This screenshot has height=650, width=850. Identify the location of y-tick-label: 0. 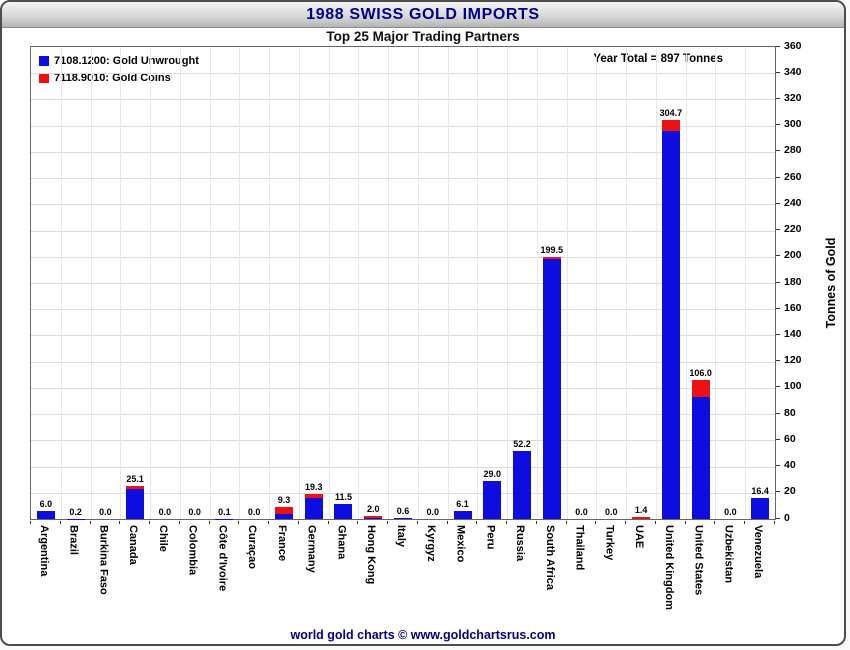
(787, 517).